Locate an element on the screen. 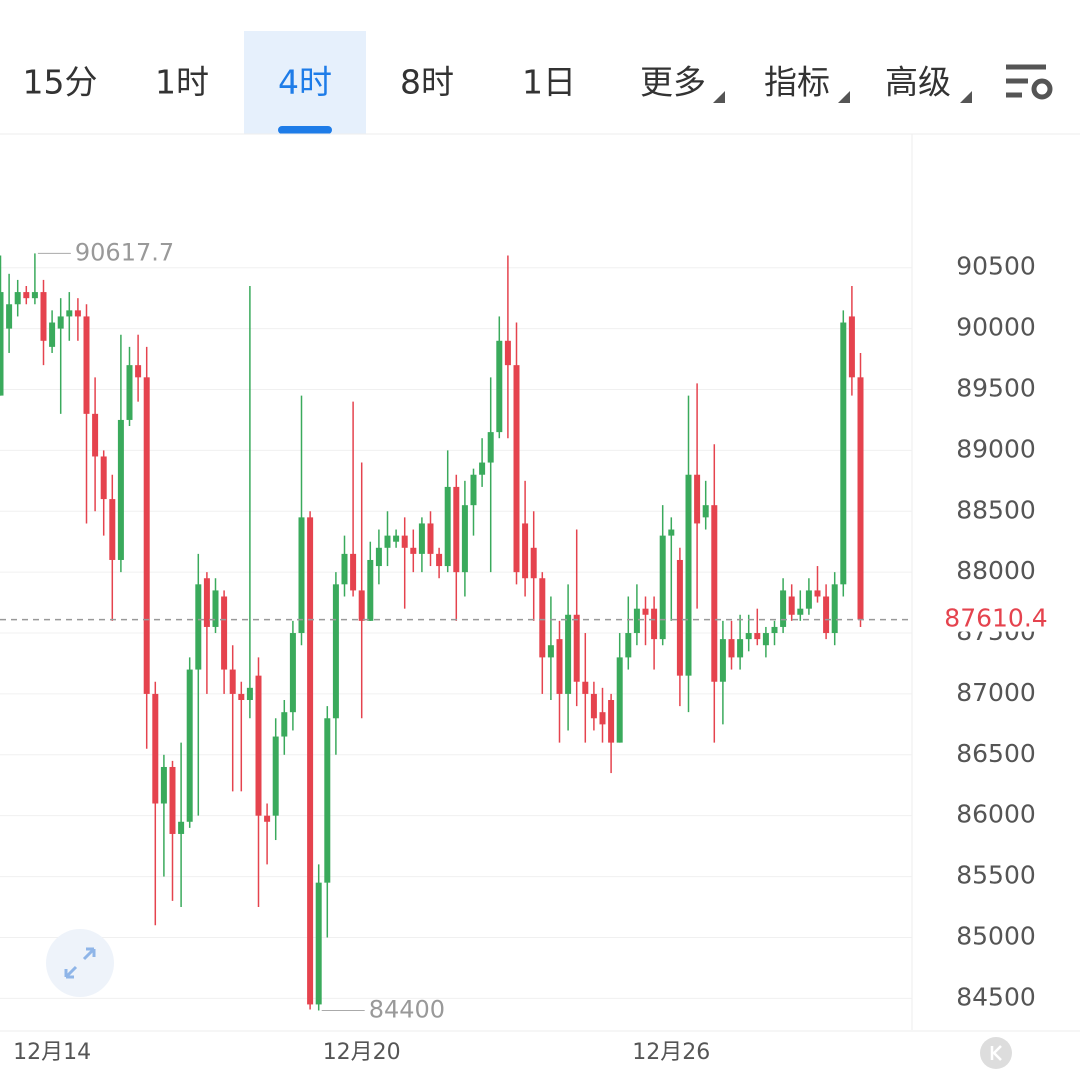  last-price-bg is located at coordinates (996, 618).